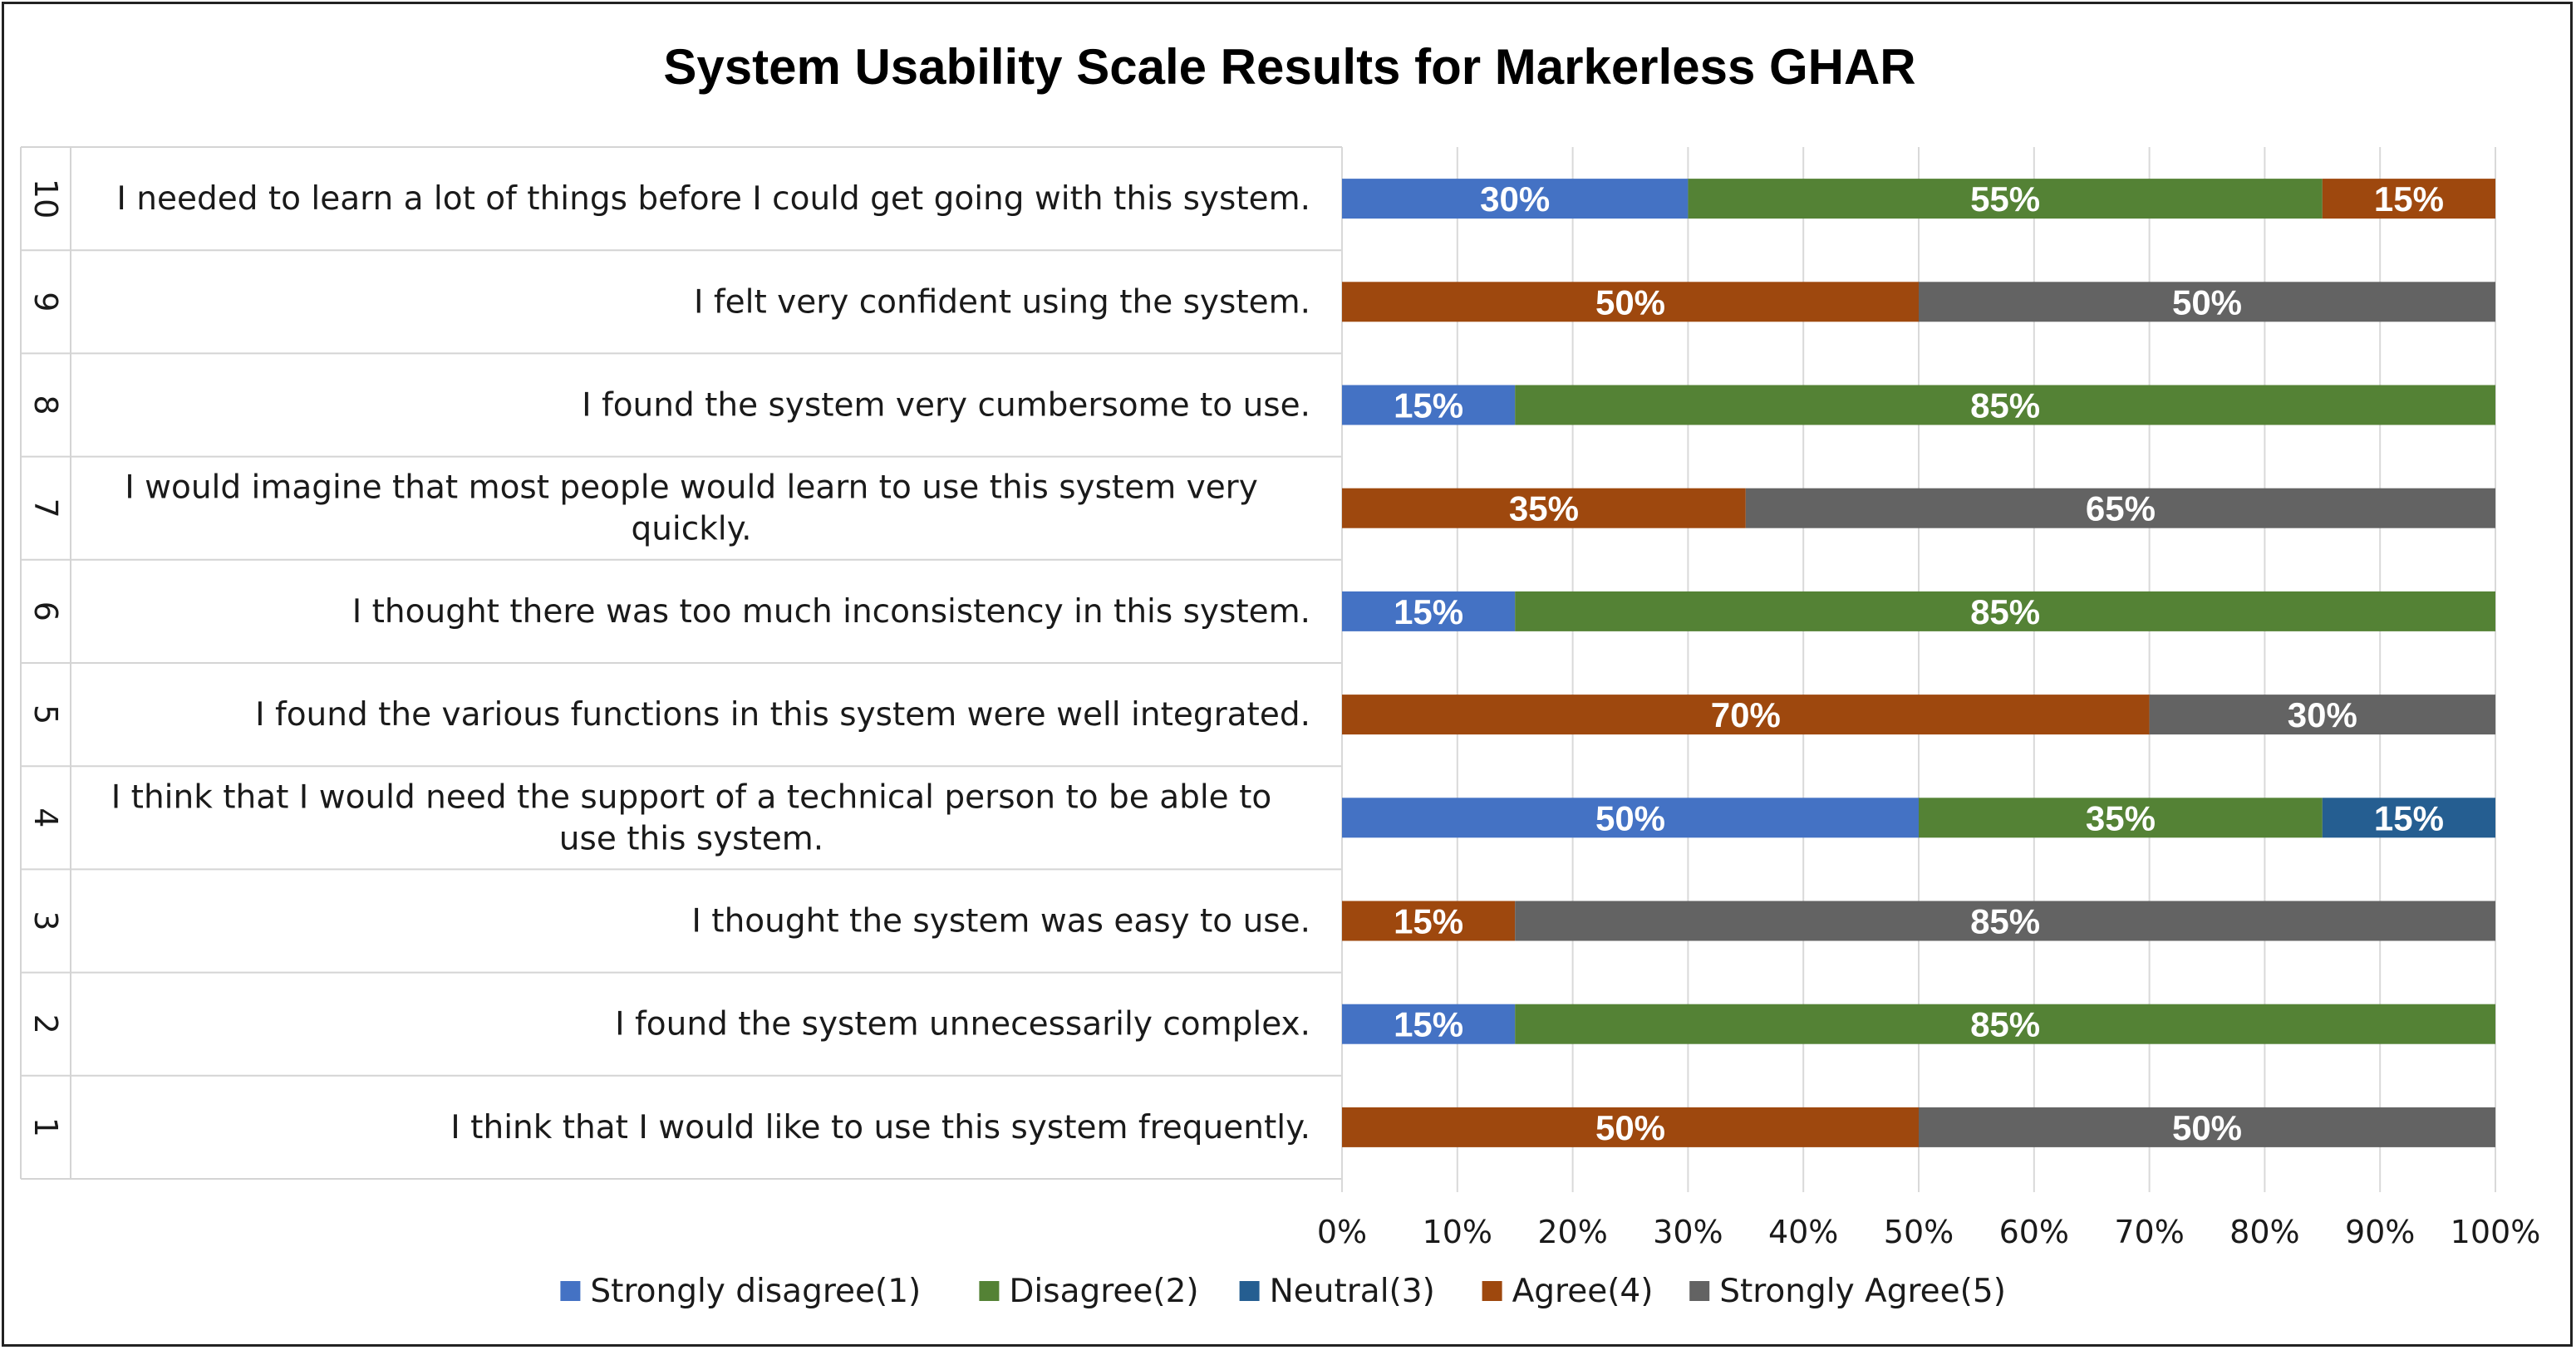  Describe the element at coordinates (46, 405) in the screenshot. I see `question-number: 8` at that location.